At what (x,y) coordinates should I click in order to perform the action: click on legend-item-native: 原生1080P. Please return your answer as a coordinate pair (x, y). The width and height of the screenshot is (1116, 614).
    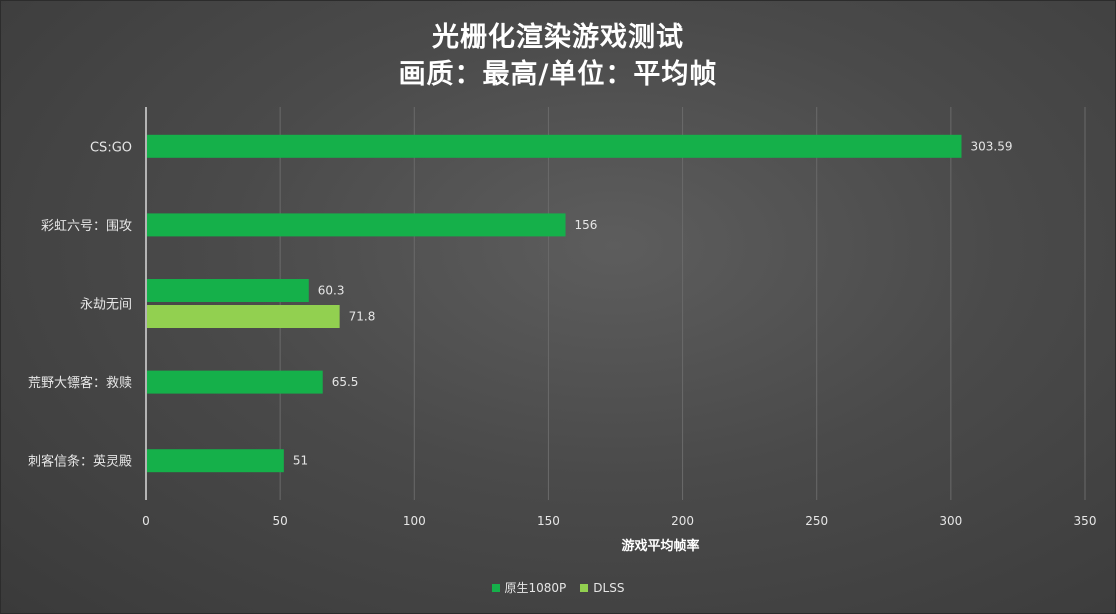
    Looking at the image, I should click on (529, 587).